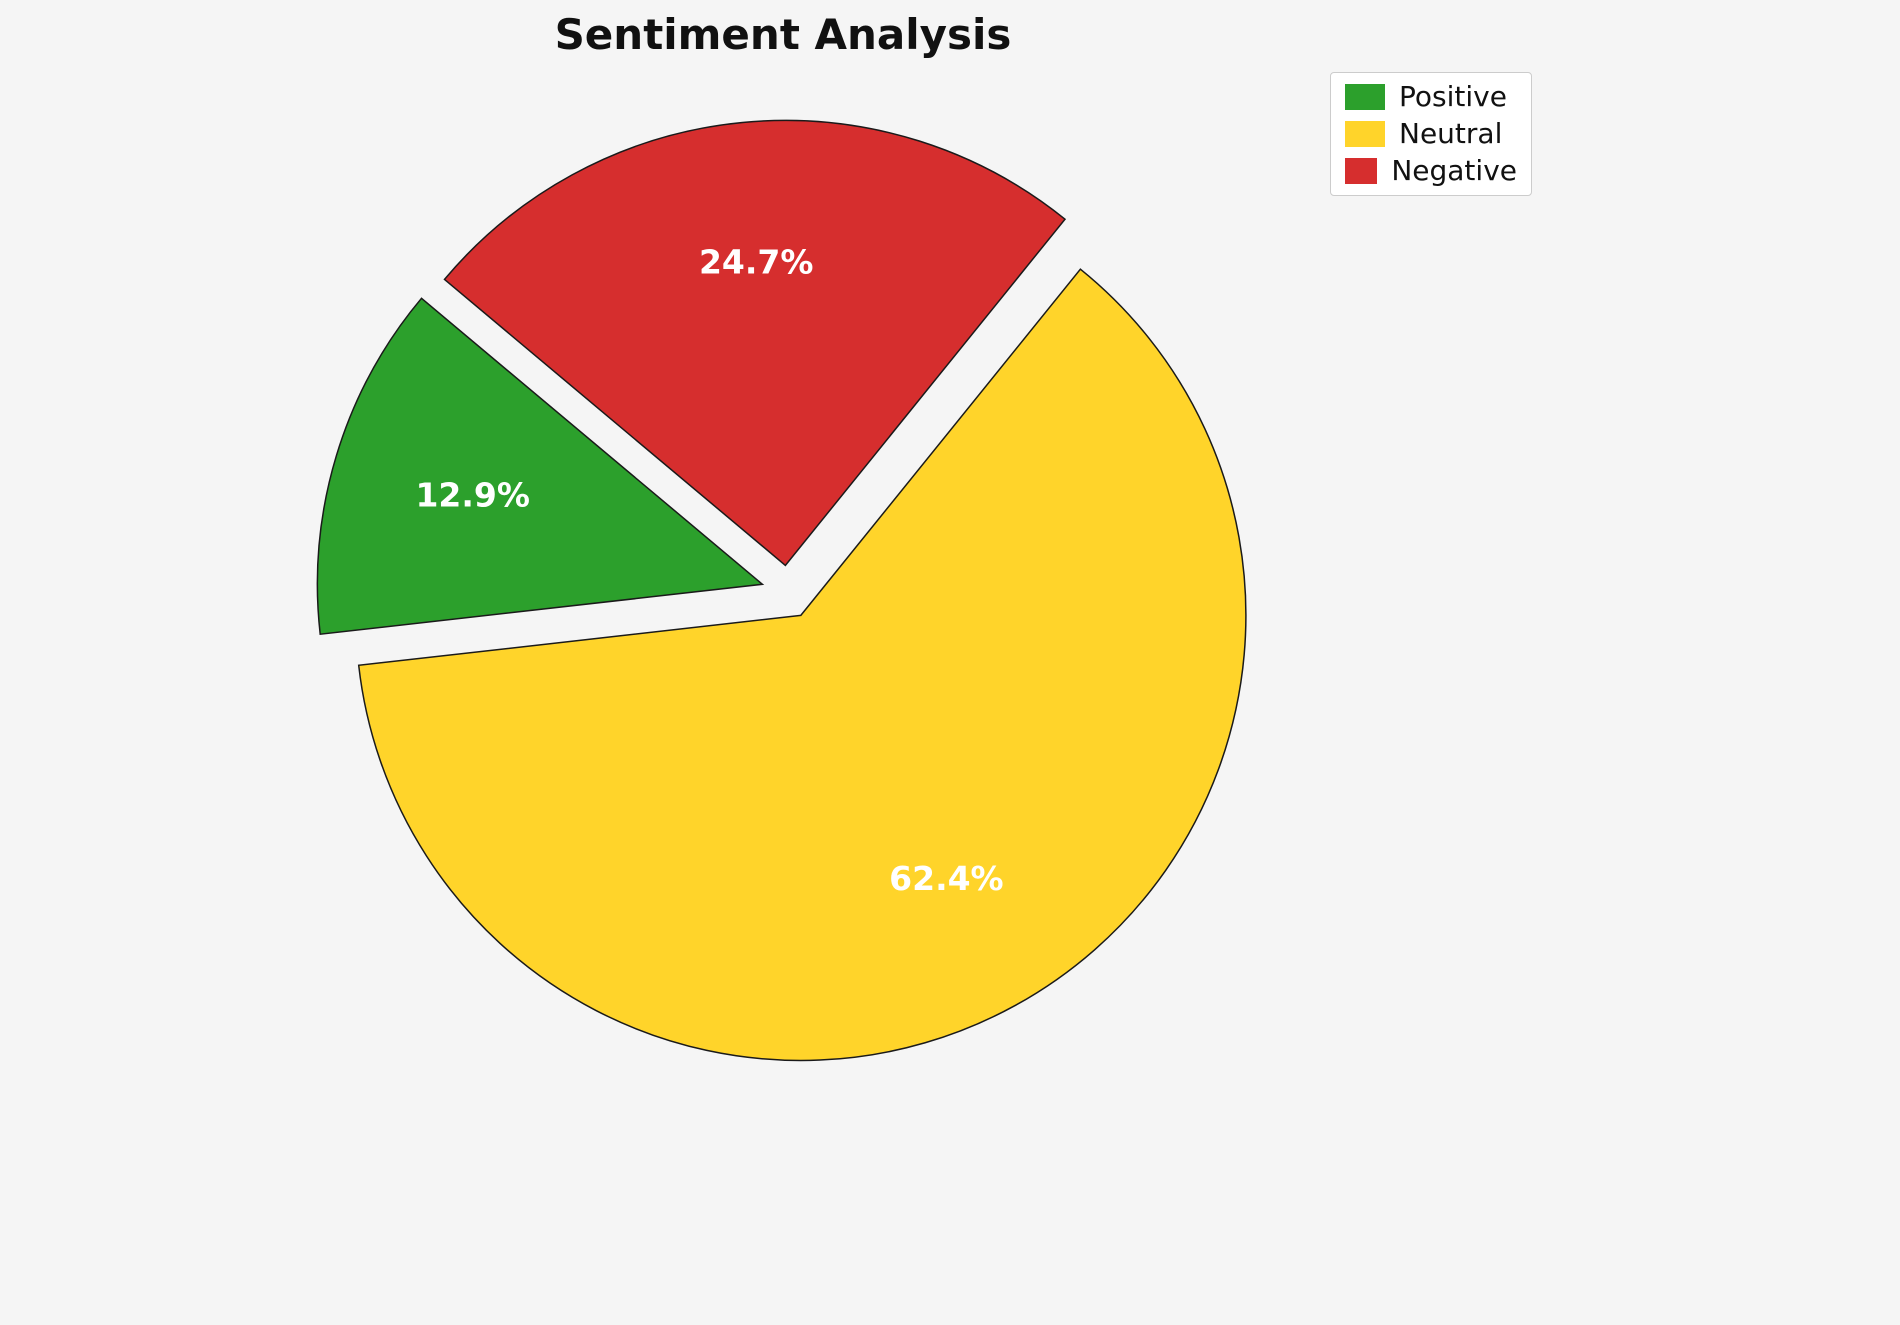 The height and width of the screenshot is (1325, 1900). I want to click on legend-swatch-neutral, so click(1365, 134).